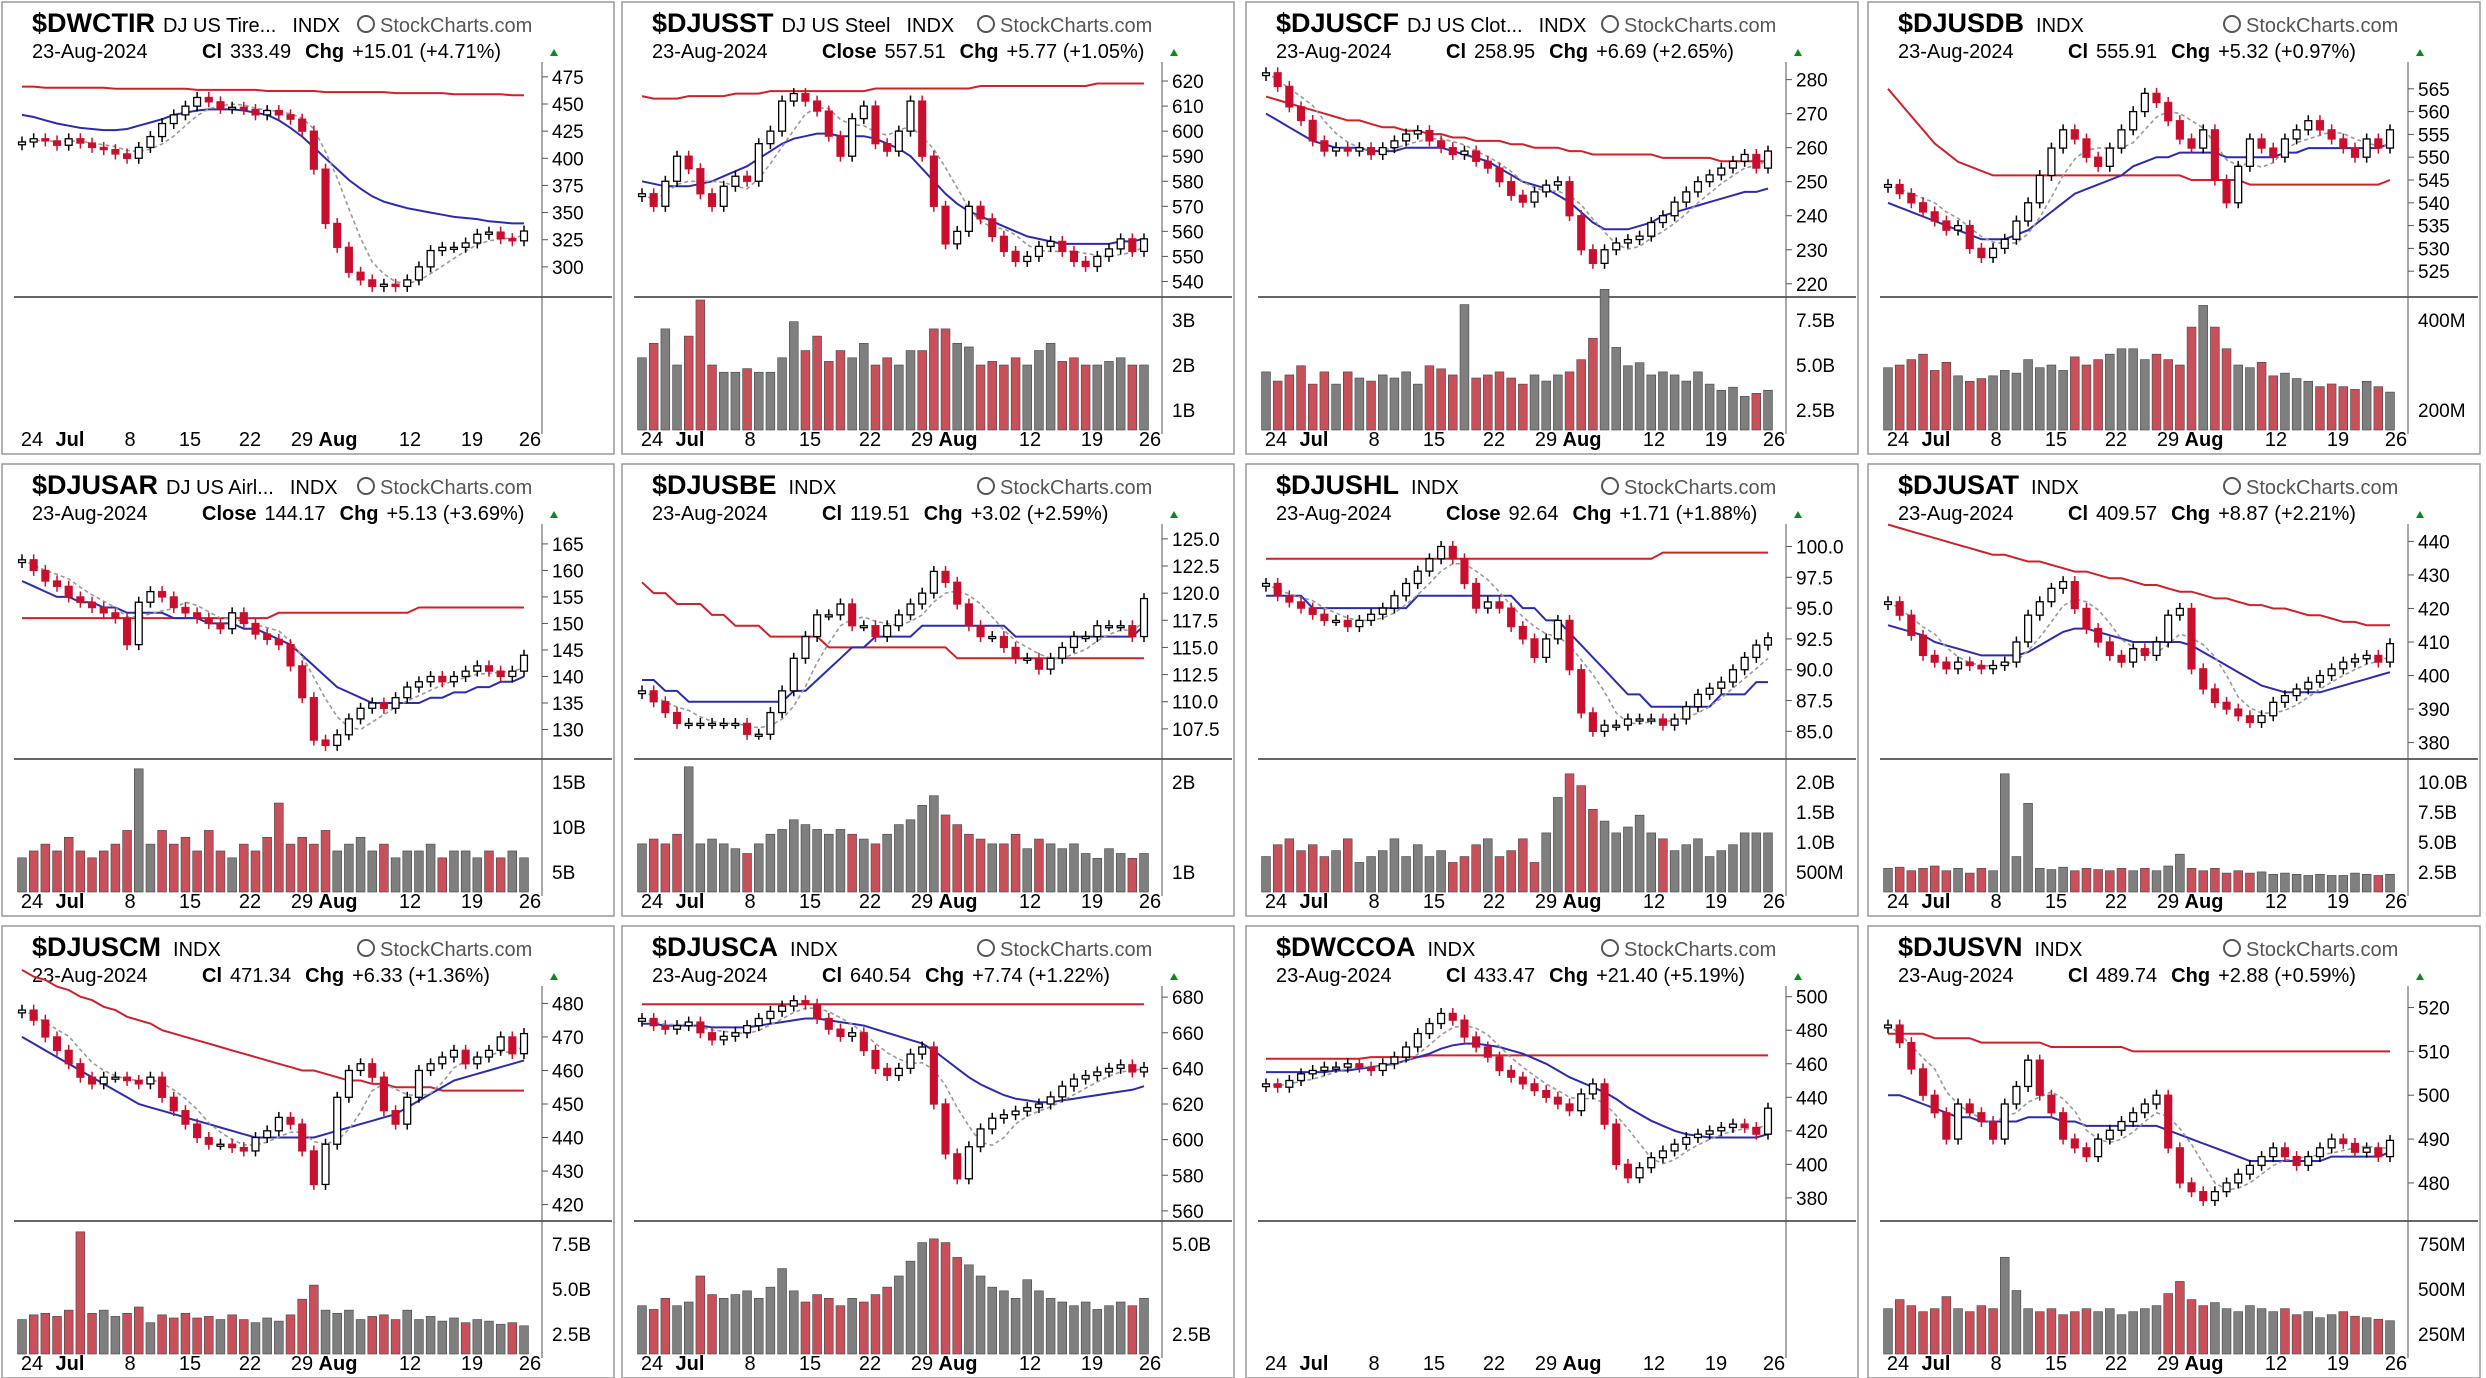  Describe the element at coordinates (1812, 183) in the screenshot. I see `price-tick-label: 250` at that location.